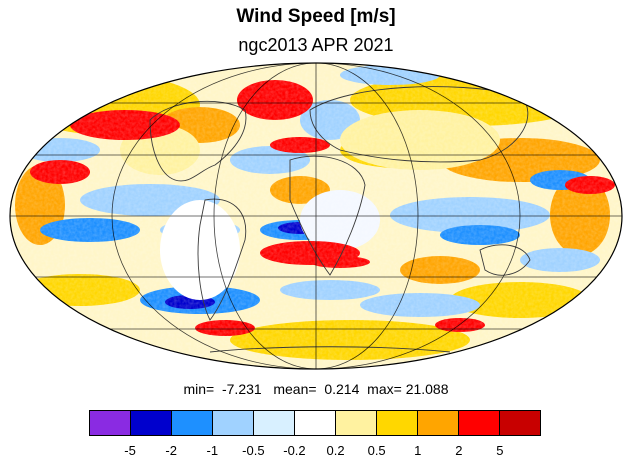  What do you see at coordinates (384, 389) in the screenshot?
I see `max-label: max=` at bounding box center [384, 389].